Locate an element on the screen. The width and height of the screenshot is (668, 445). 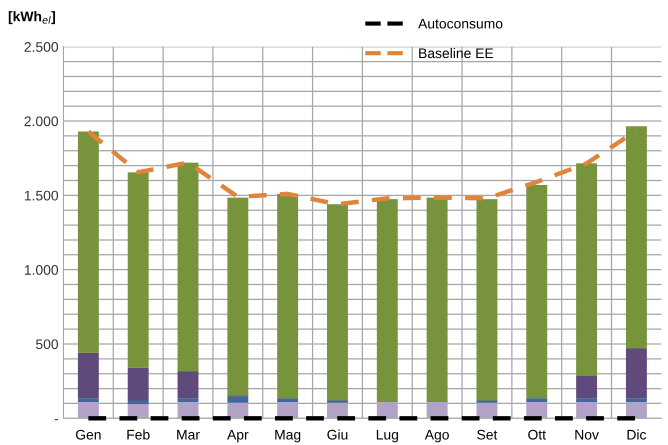
x-tick-label: Gen is located at coordinates (88, 435).